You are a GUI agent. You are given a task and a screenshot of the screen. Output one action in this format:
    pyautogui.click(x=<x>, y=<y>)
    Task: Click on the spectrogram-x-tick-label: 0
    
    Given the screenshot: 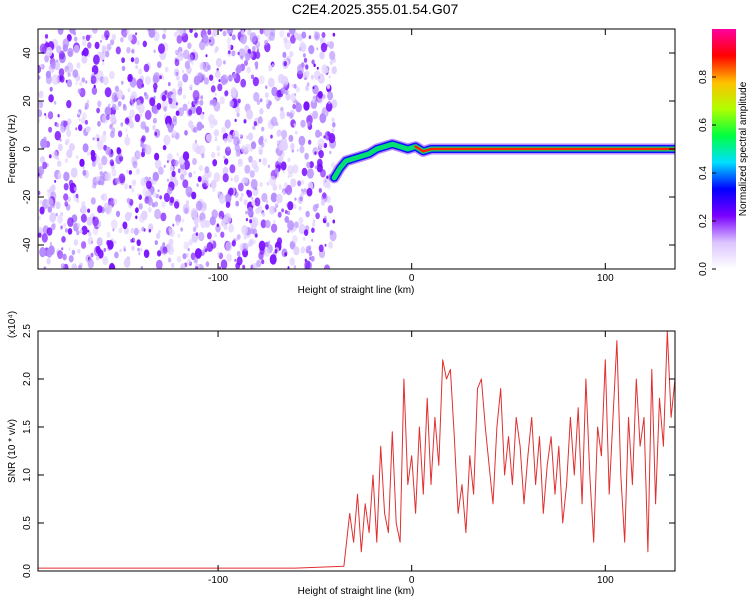 What is the action you would take?
    pyautogui.click(x=412, y=278)
    